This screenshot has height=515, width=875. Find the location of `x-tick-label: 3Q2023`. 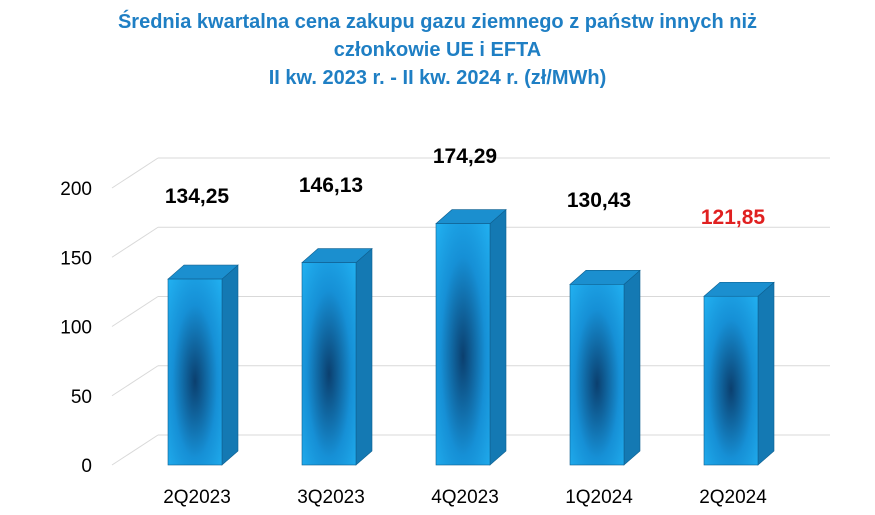

x-tick-label: 3Q2023 is located at coordinates (331, 497).